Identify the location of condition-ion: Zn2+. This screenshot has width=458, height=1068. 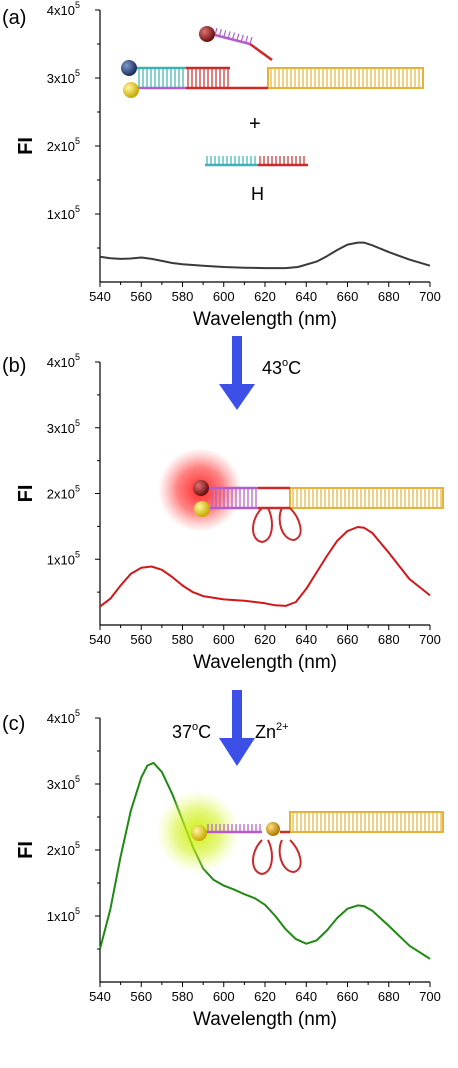
(272, 731).